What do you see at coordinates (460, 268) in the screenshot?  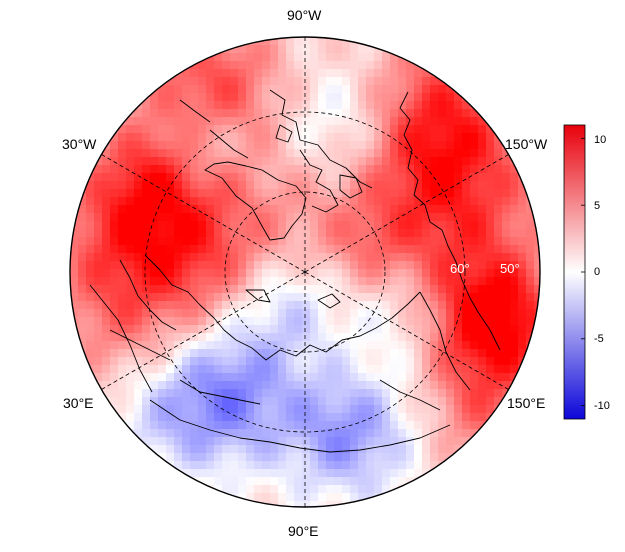 I see `lat-label-60: 60°` at bounding box center [460, 268].